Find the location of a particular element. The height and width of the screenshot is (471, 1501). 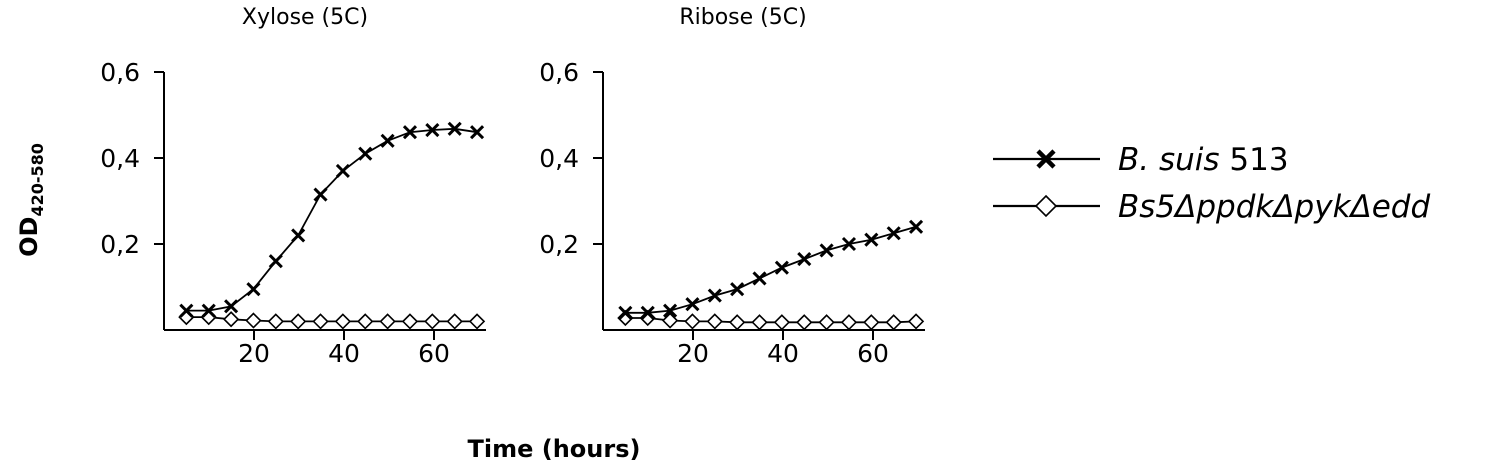

ribose-plot-area is located at coordinates (771, 275).